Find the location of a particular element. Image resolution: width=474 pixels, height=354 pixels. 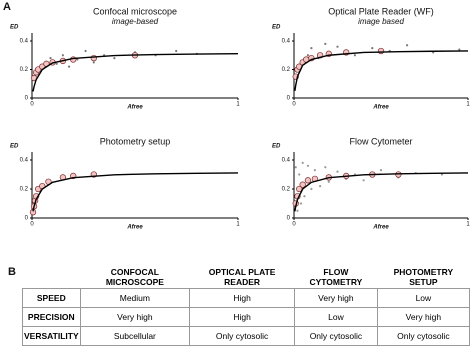

panel-label: B is located at coordinates (12, 272).